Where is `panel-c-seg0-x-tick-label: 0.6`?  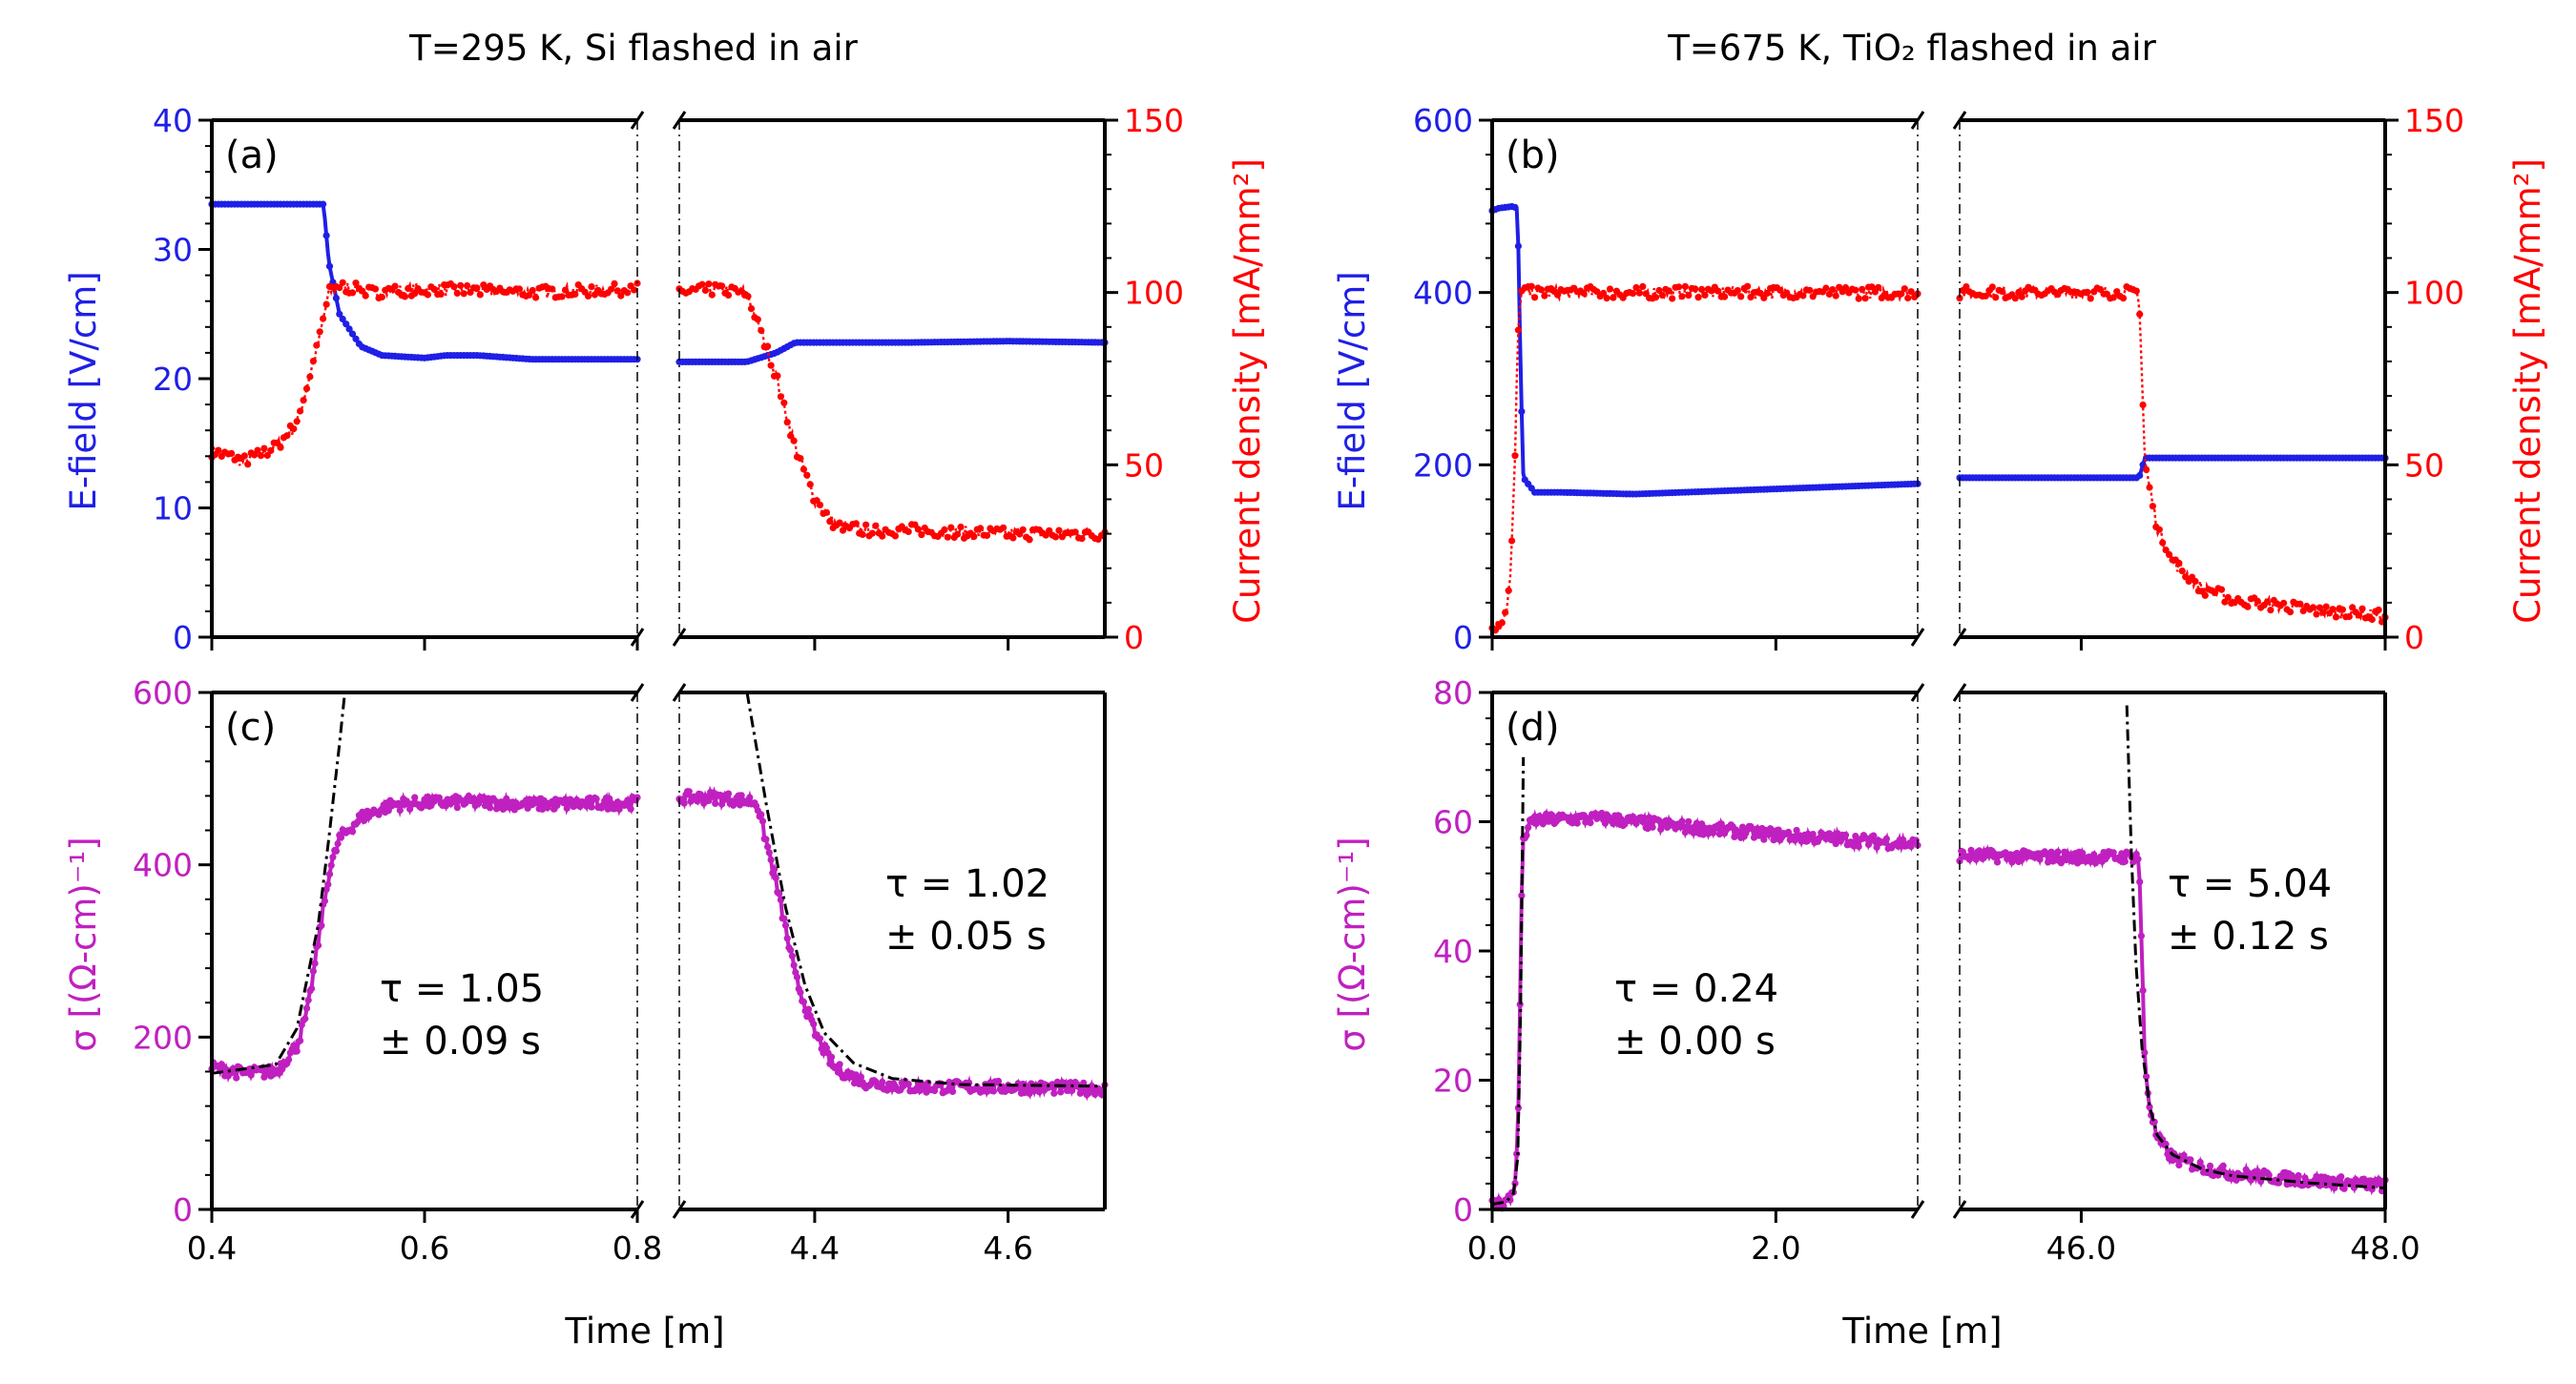
panel-c-seg0-x-tick-label: 0.6 is located at coordinates (424, 1248).